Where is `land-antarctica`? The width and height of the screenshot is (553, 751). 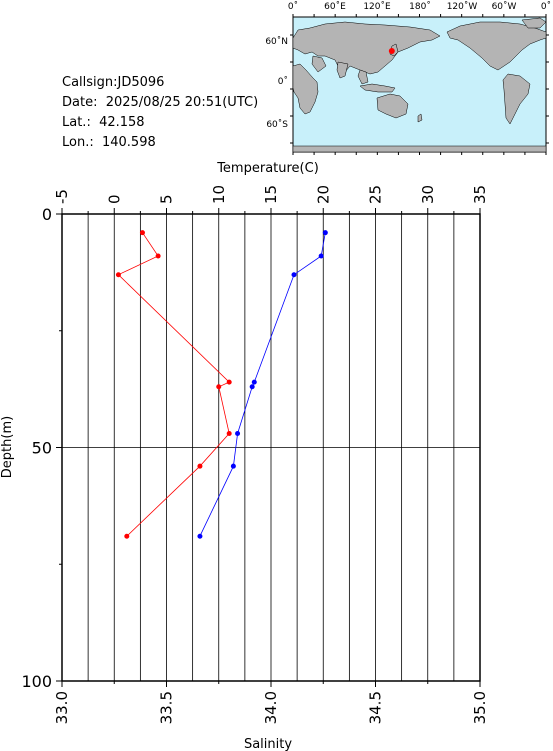
land-antarctica is located at coordinates (419, 149).